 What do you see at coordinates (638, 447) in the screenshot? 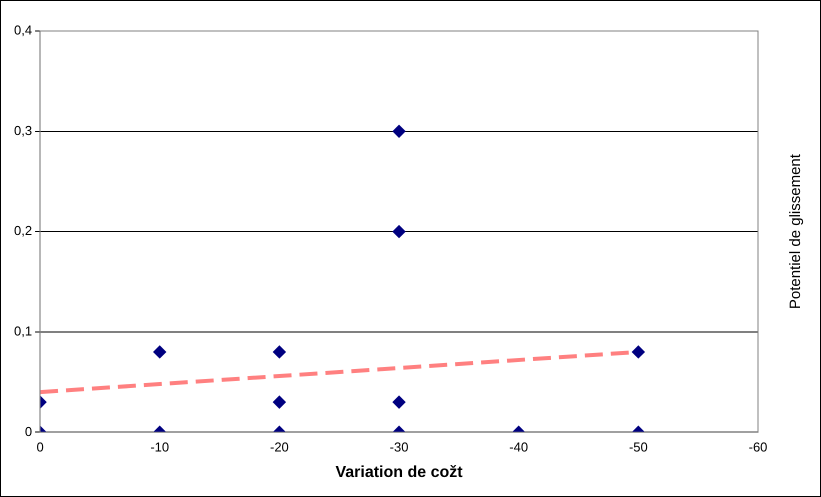
I see `x-tick-label: -50` at bounding box center [638, 447].